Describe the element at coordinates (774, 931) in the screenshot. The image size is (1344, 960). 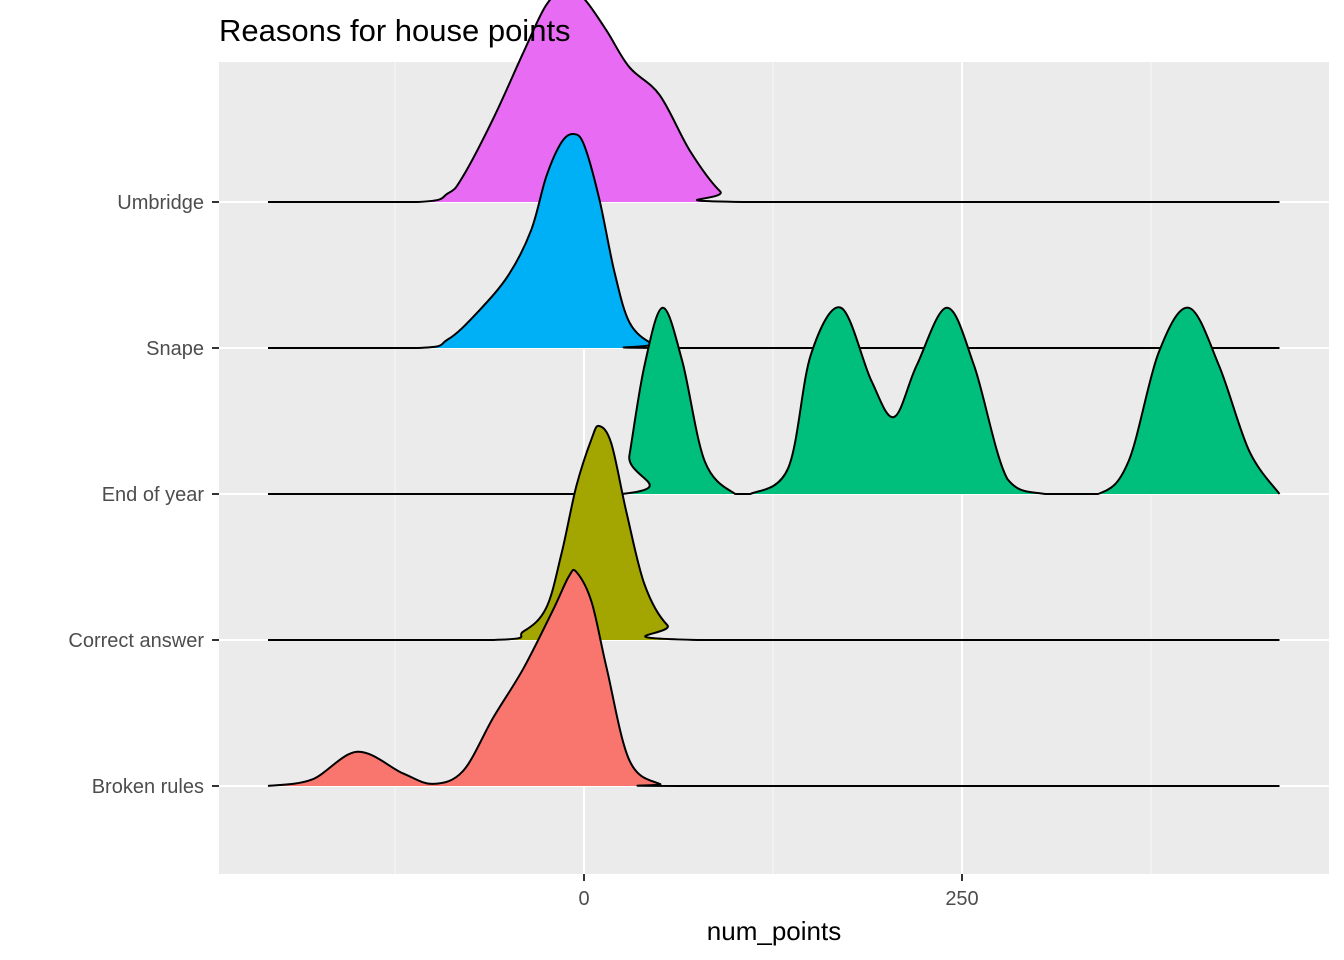
I see `x-axis-title: num_points` at that location.